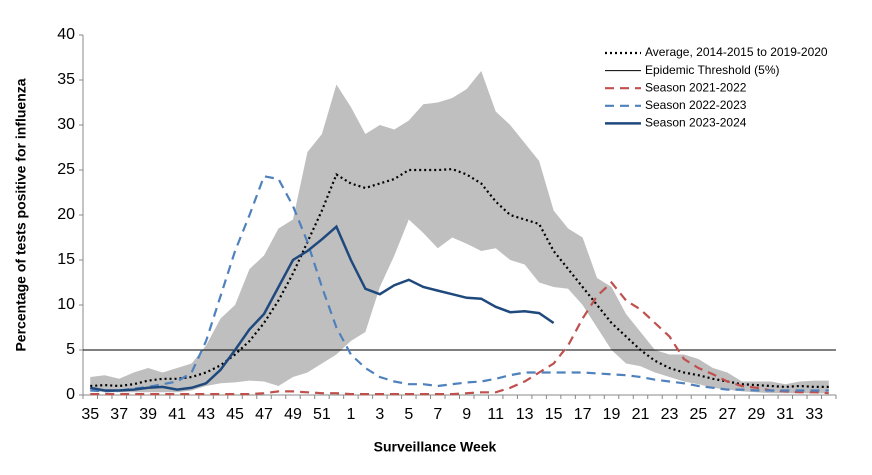 This screenshot has height=475, width=872. Describe the element at coordinates (66, 124) in the screenshot. I see `y-tick-label: 30` at that location.